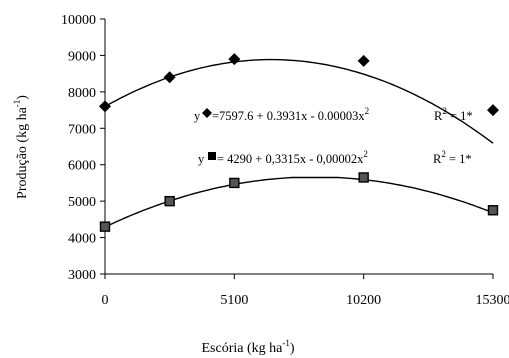 This screenshot has height=358, width=509. Describe the element at coordinates (492, 300) in the screenshot. I see `x-tick-label: 15300` at that location.